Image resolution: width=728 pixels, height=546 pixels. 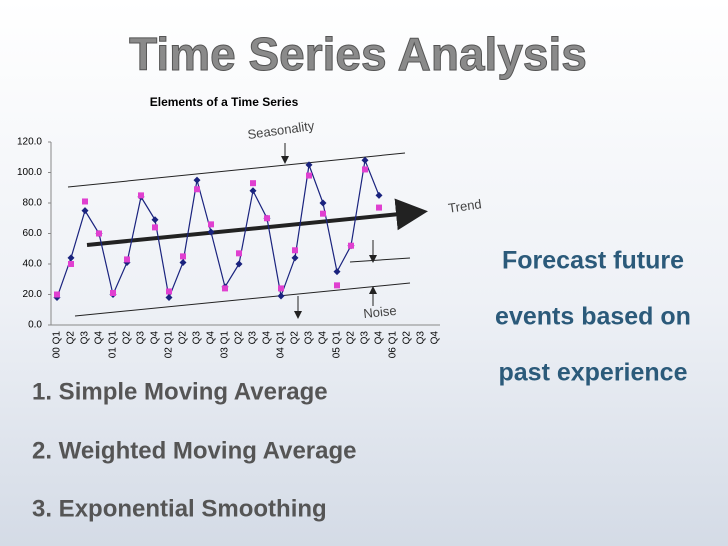 What do you see at coordinates (113, 345) in the screenshot?
I see `x-tick-label: 01 Q1` at bounding box center [113, 345].